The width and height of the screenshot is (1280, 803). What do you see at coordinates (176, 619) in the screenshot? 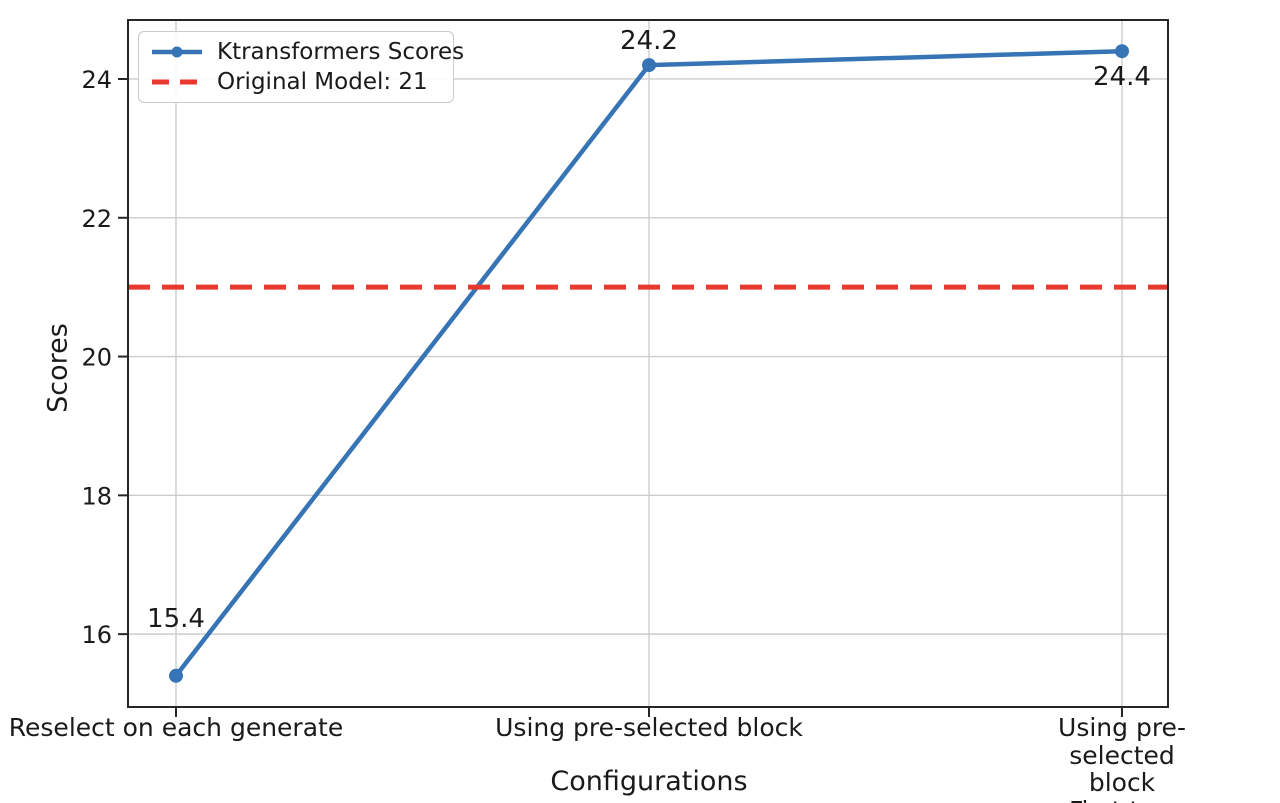
I see `data-point-label: 15.4` at bounding box center [176, 619].